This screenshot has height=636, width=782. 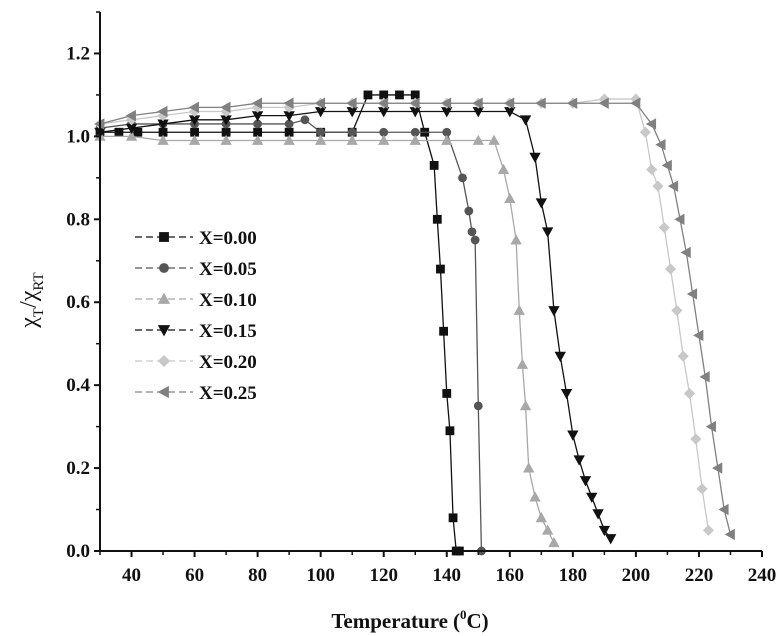 What do you see at coordinates (29, 304) in the screenshot?
I see `y-axis-slash: /` at bounding box center [29, 304].